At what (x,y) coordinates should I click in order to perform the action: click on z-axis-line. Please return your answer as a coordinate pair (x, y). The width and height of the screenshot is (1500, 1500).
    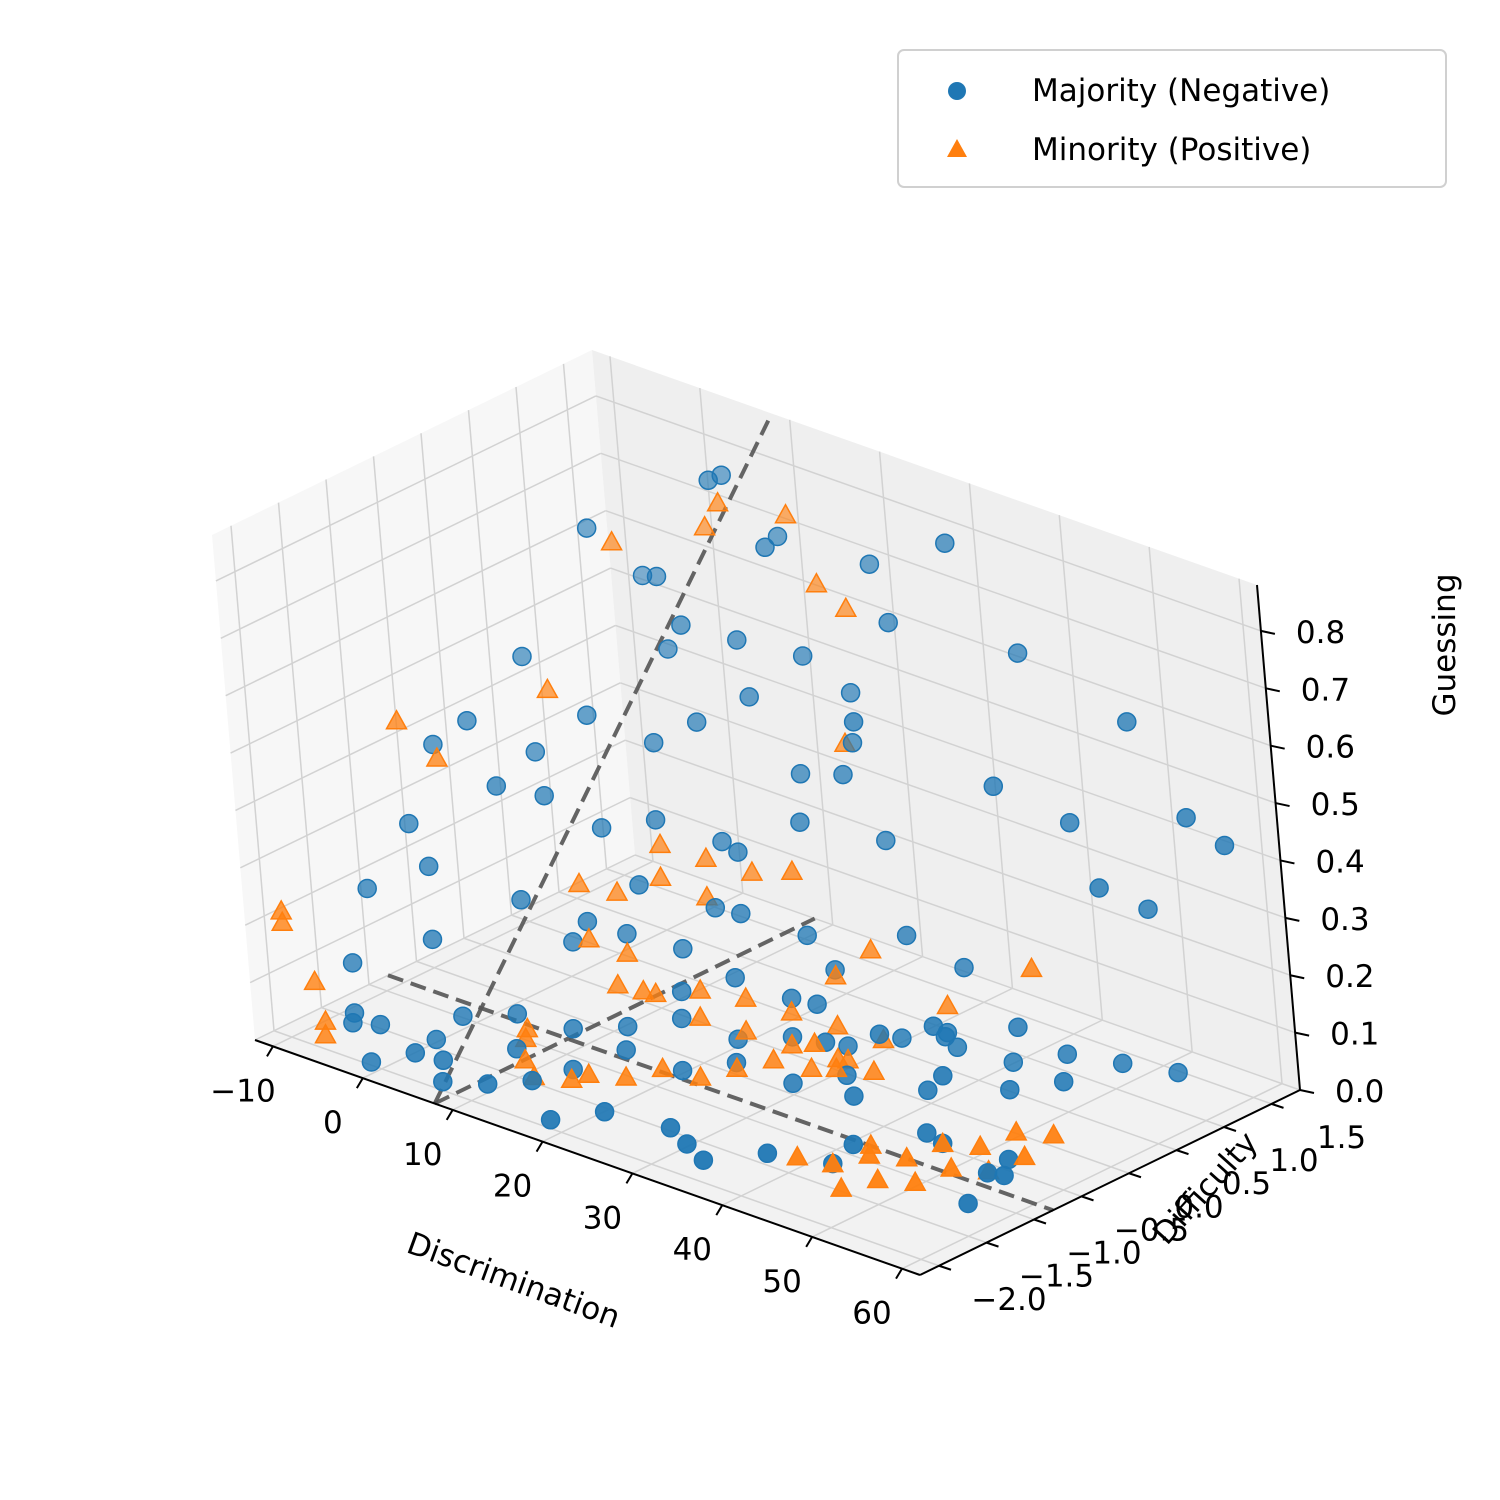
    Looking at the image, I should click on (1278, 837).